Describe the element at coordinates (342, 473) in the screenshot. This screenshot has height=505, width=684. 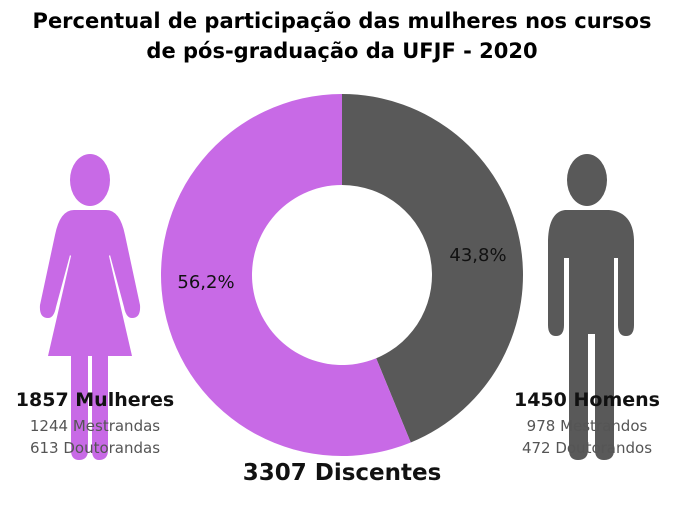
I see `total-students: 3307 Discentes` at that location.